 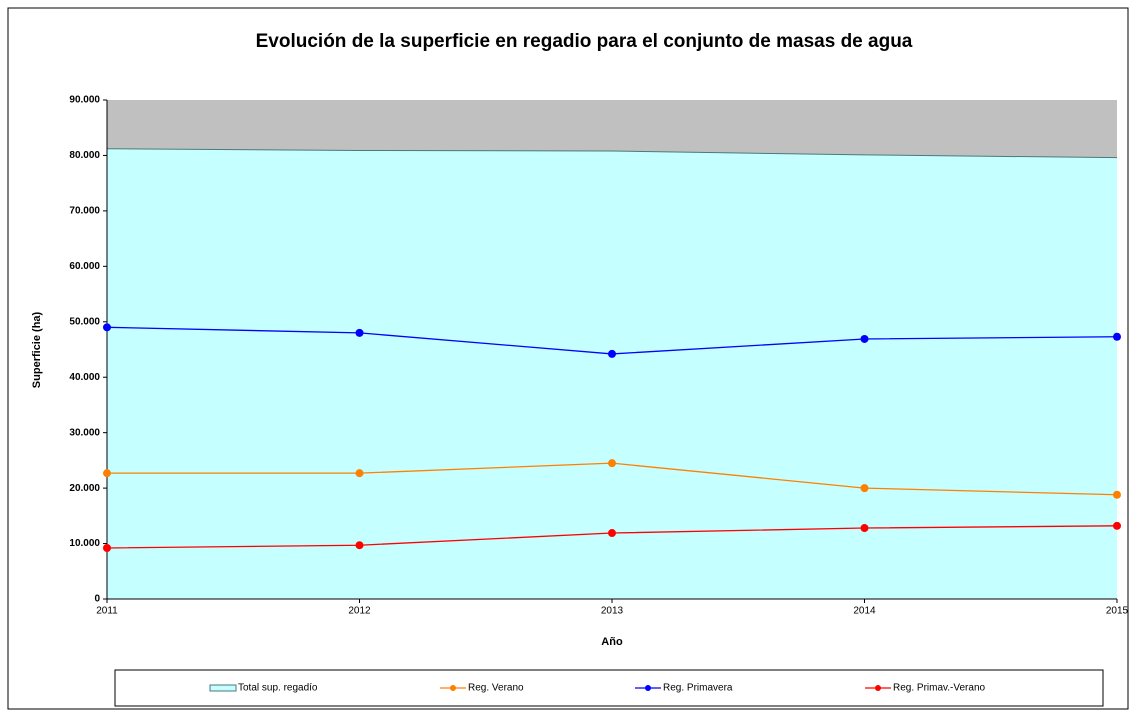 What do you see at coordinates (1117, 611) in the screenshot?
I see `x-tick-label: 2015` at bounding box center [1117, 611].